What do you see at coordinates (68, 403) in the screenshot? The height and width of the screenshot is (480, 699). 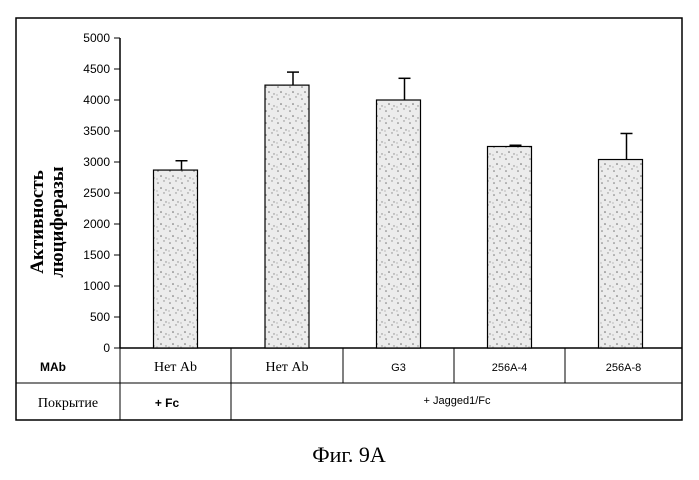 I see `table-row-label-coating: Покрытие` at bounding box center [68, 403].